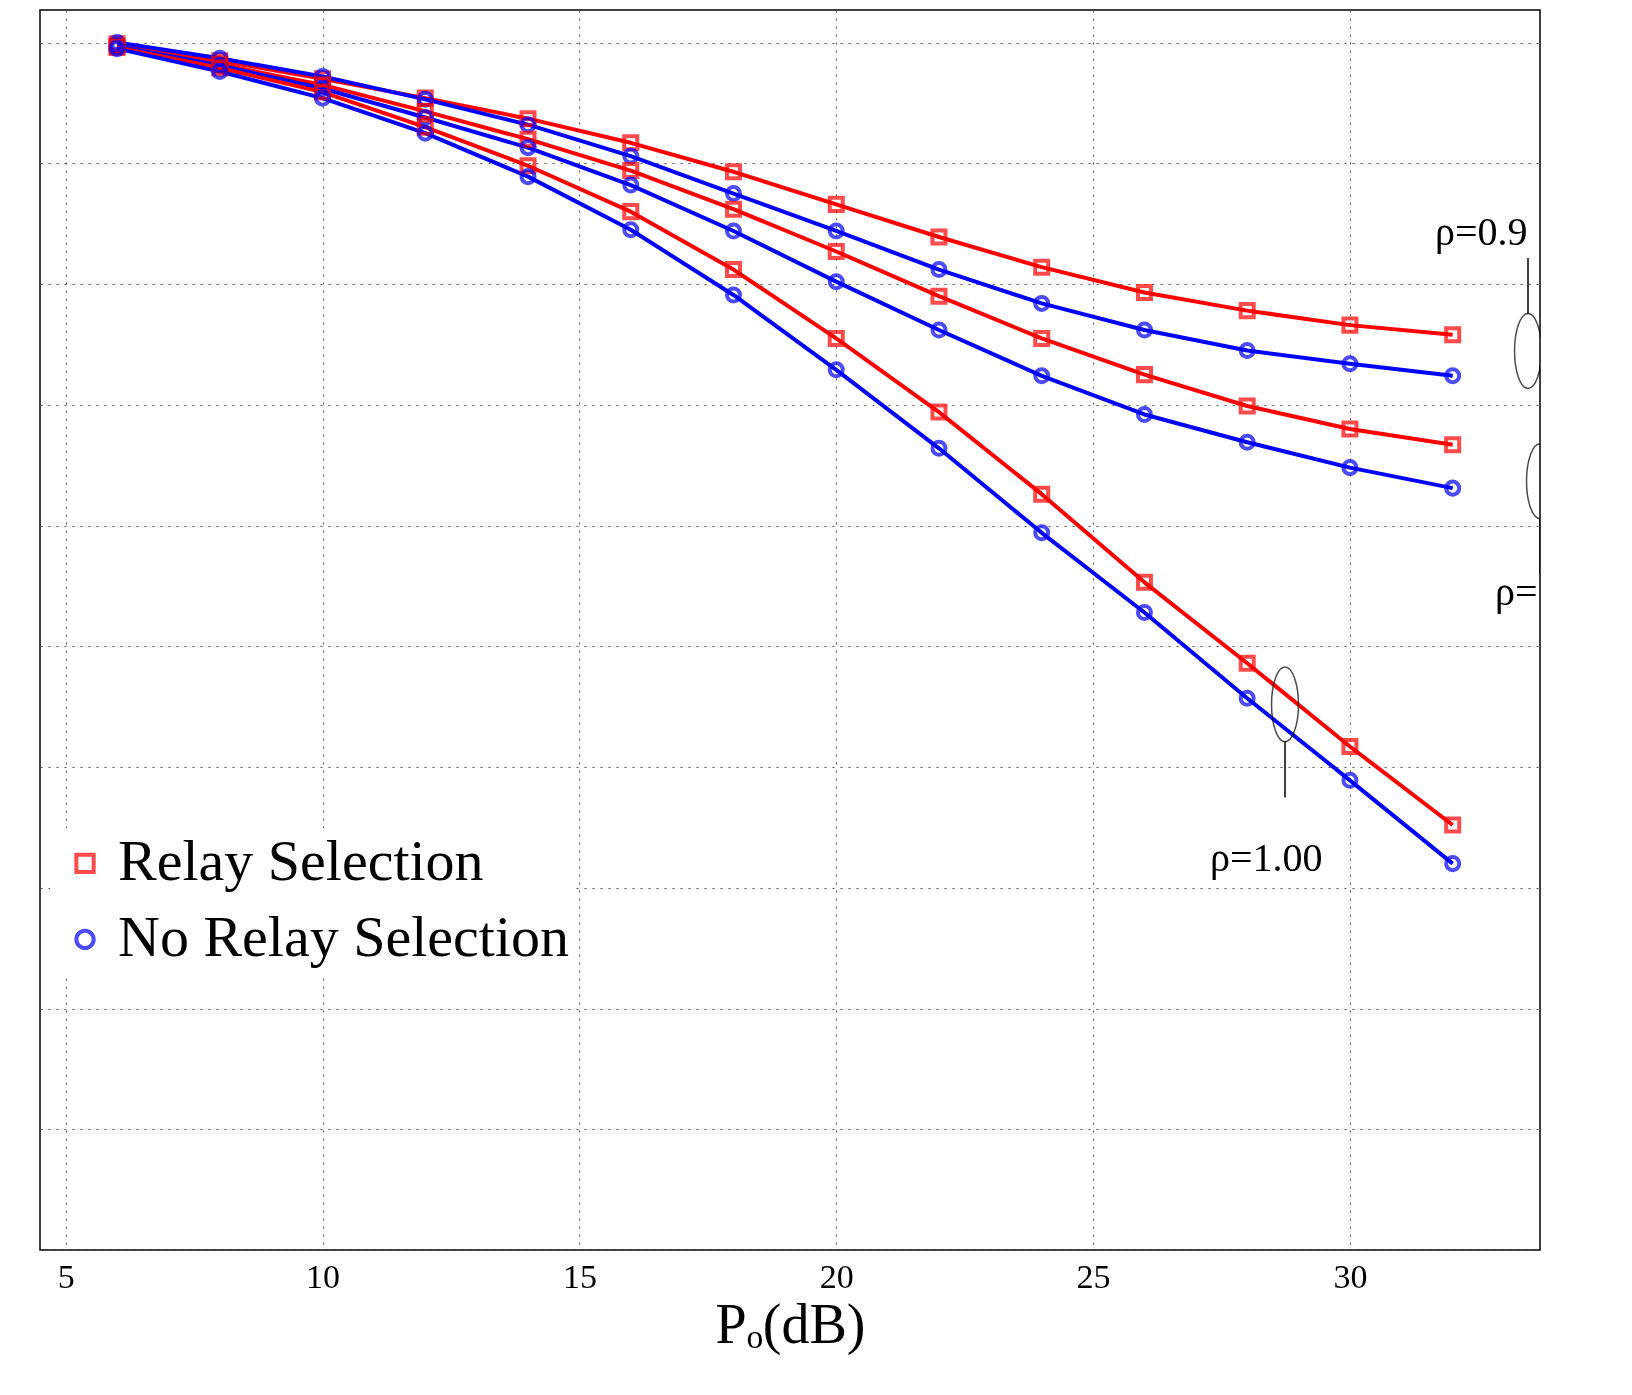  Describe the element at coordinates (66, 1276) in the screenshot. I see `x-tick-label: 5` at that location.